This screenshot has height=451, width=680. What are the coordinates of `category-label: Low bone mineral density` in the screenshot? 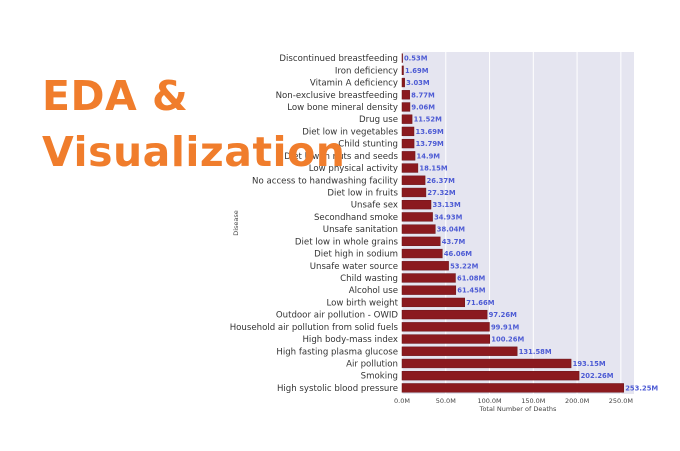 It's located at (342, 108).